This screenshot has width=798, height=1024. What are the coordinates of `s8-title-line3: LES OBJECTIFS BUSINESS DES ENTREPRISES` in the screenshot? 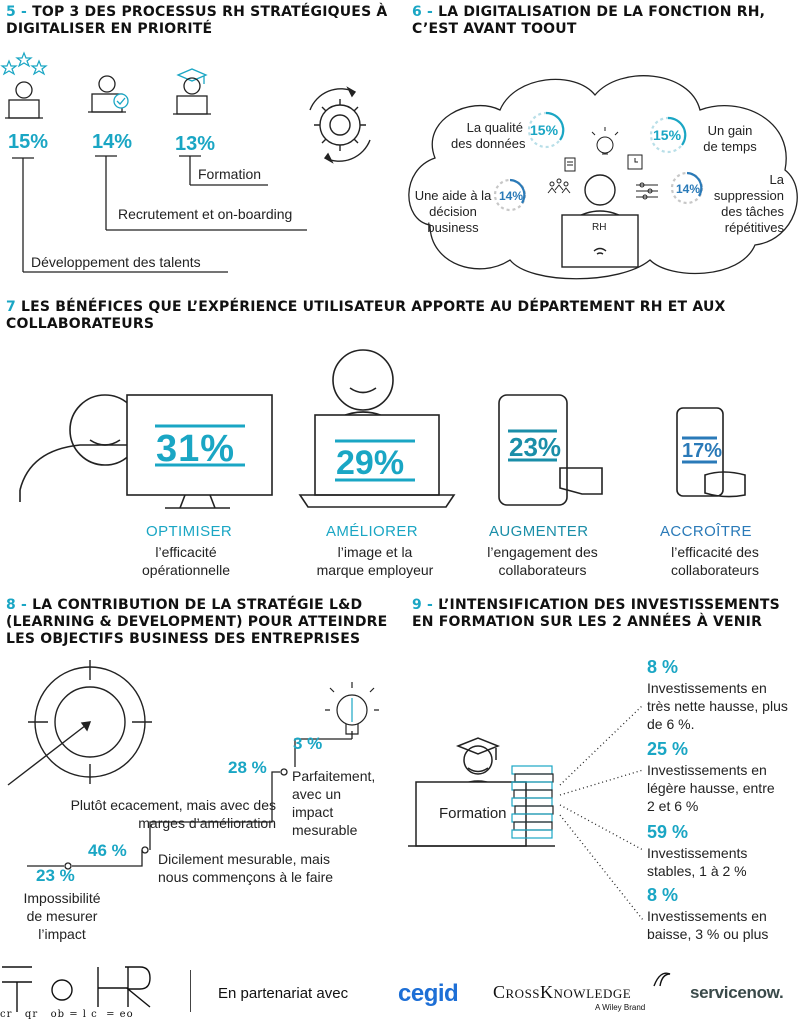 It's located at (183, 639).